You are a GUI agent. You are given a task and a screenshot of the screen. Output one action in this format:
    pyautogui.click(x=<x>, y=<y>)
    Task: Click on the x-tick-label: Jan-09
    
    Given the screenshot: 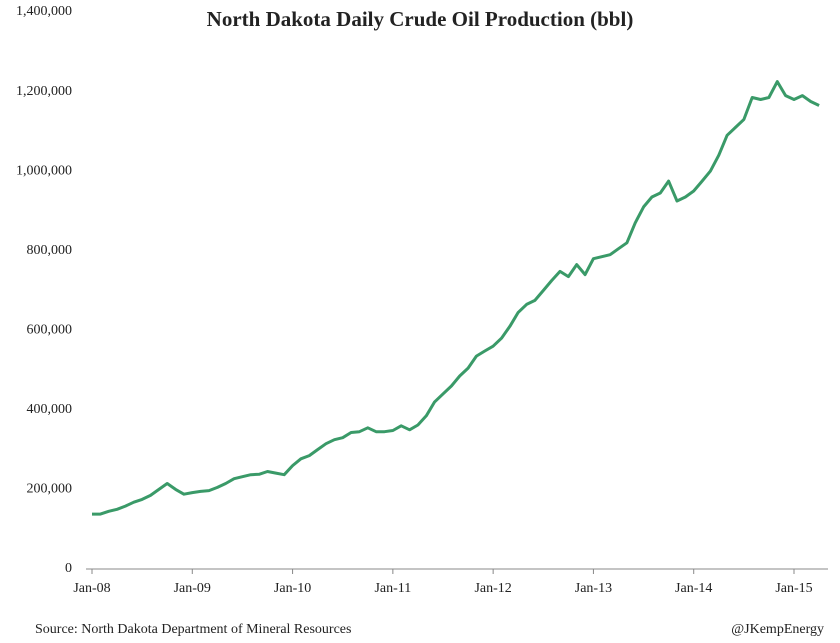 What is the action you would take?
    pyautogui.click(x=192, y=588)
    